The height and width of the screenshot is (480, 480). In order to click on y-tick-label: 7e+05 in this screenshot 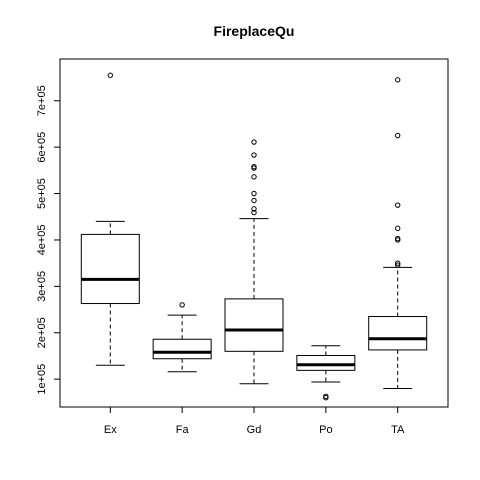, I will do `click(42, 100)`.